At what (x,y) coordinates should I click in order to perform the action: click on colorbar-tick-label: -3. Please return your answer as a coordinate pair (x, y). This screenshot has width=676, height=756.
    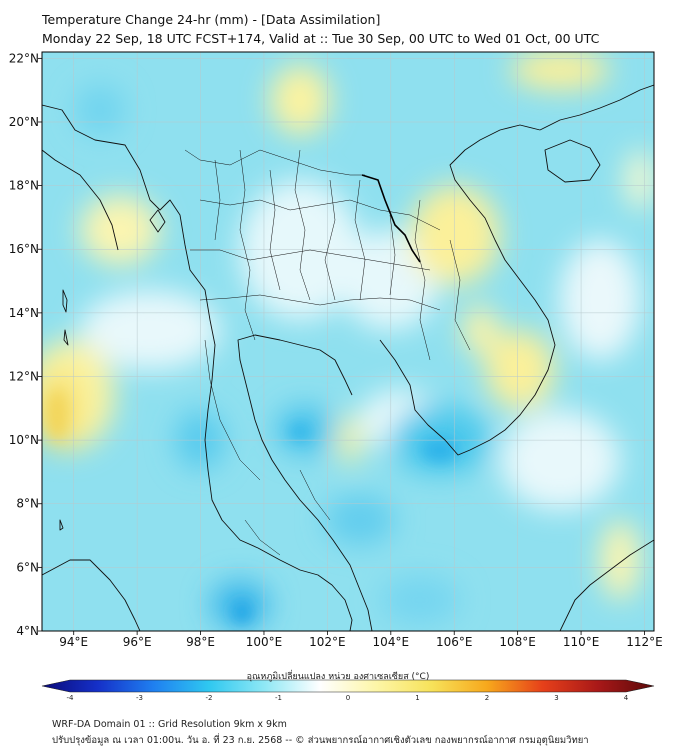
    Looking at the image, I should click on (139, 698).